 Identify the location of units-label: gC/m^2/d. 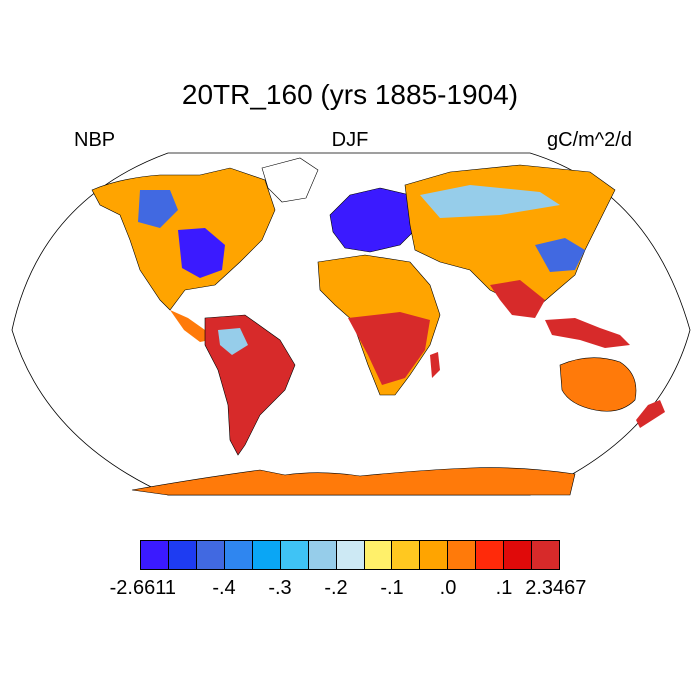
(589, 140).